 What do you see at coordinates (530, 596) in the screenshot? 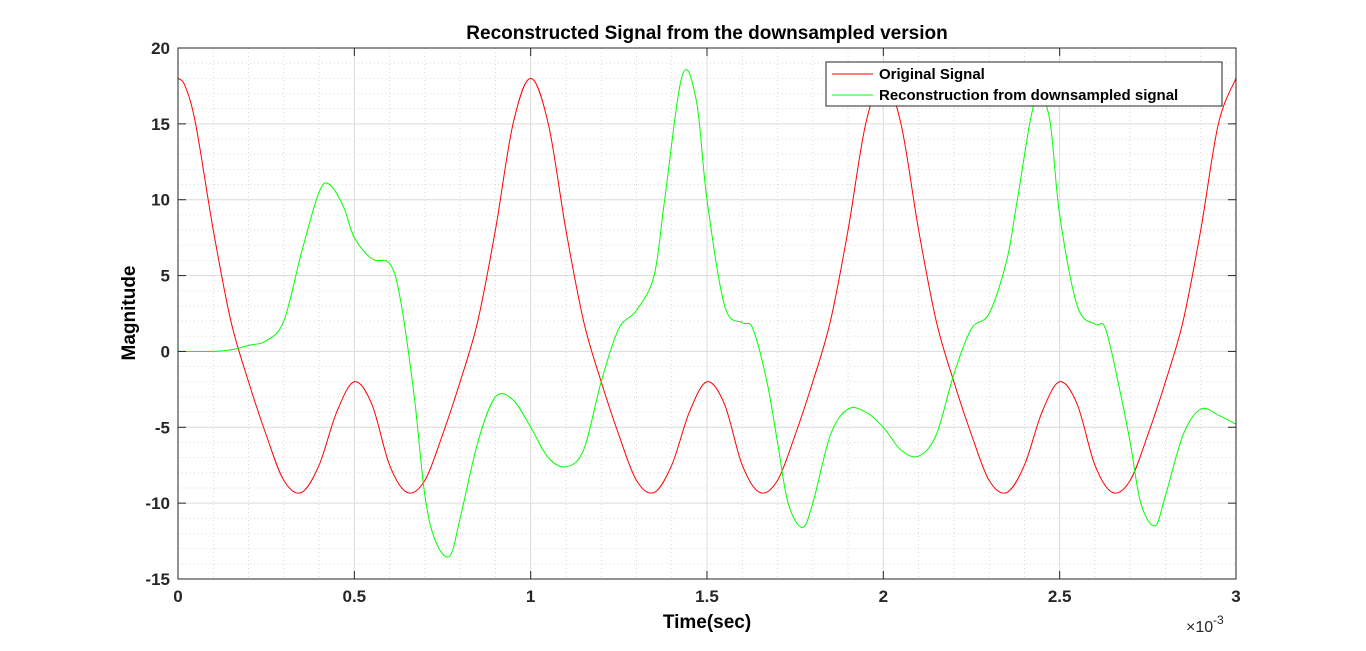
I see `x-tick-label: 1` at bounding box center [530, 596].